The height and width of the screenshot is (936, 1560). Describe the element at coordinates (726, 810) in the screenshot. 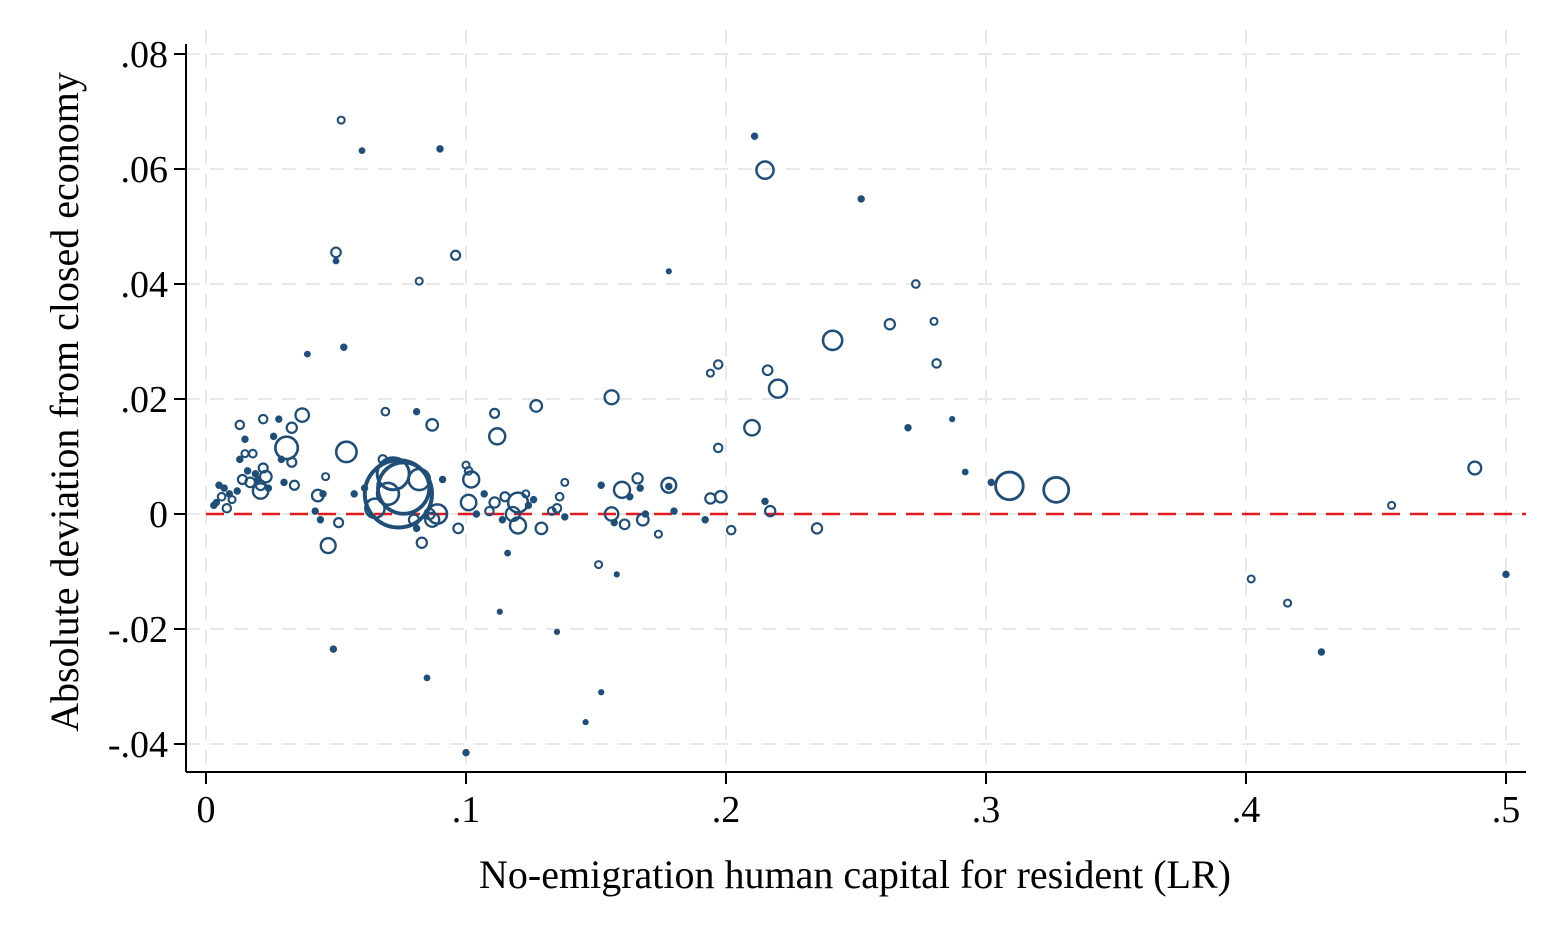

I see `x-tick-label: .2` at that location.